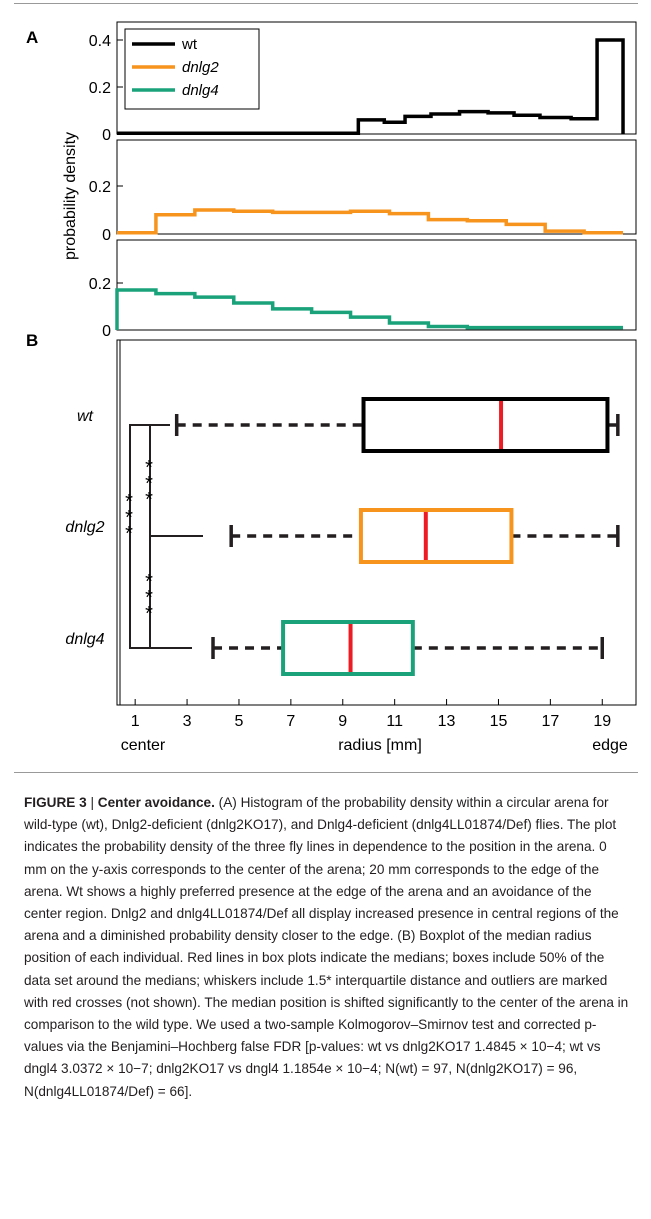  I want to click on histogram-dnlg2: 00.2, so click(363, 191).